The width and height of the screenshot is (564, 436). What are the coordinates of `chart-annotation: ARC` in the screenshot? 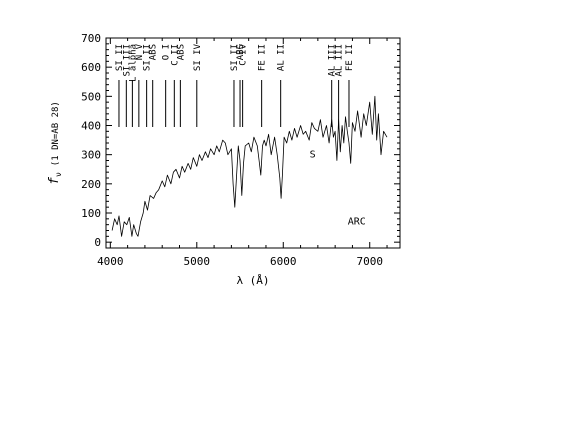 It's located at (357, 222).